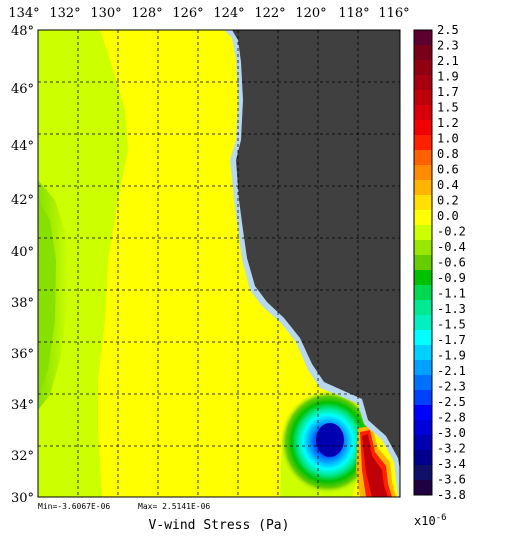 This screenshot has height=540, width=520. I want to click on colorbar-label: -1.5, so click(451, 325).